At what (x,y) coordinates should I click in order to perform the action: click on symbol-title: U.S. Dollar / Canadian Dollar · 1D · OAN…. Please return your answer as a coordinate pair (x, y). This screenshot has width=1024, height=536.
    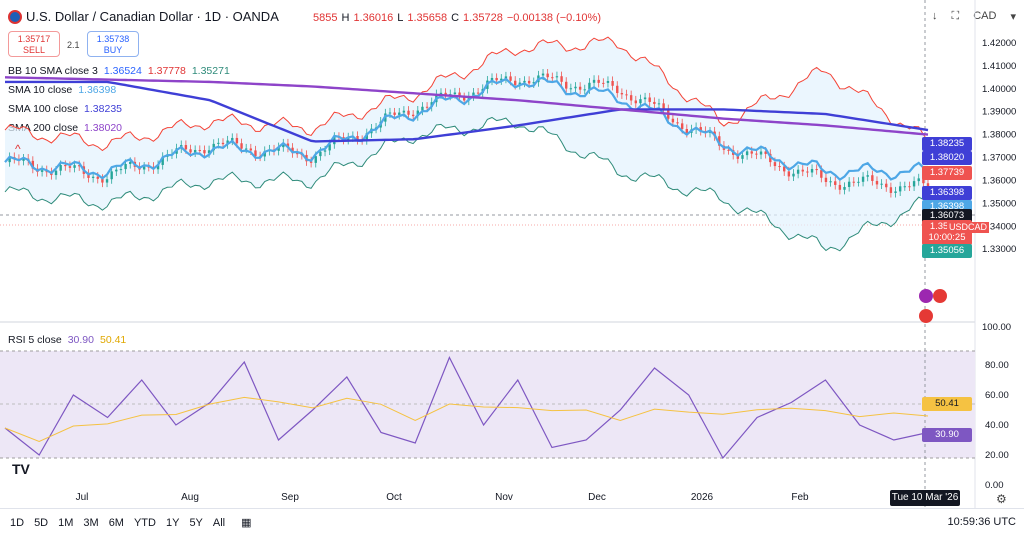
    Looking at the image, I should click on (143, 16).